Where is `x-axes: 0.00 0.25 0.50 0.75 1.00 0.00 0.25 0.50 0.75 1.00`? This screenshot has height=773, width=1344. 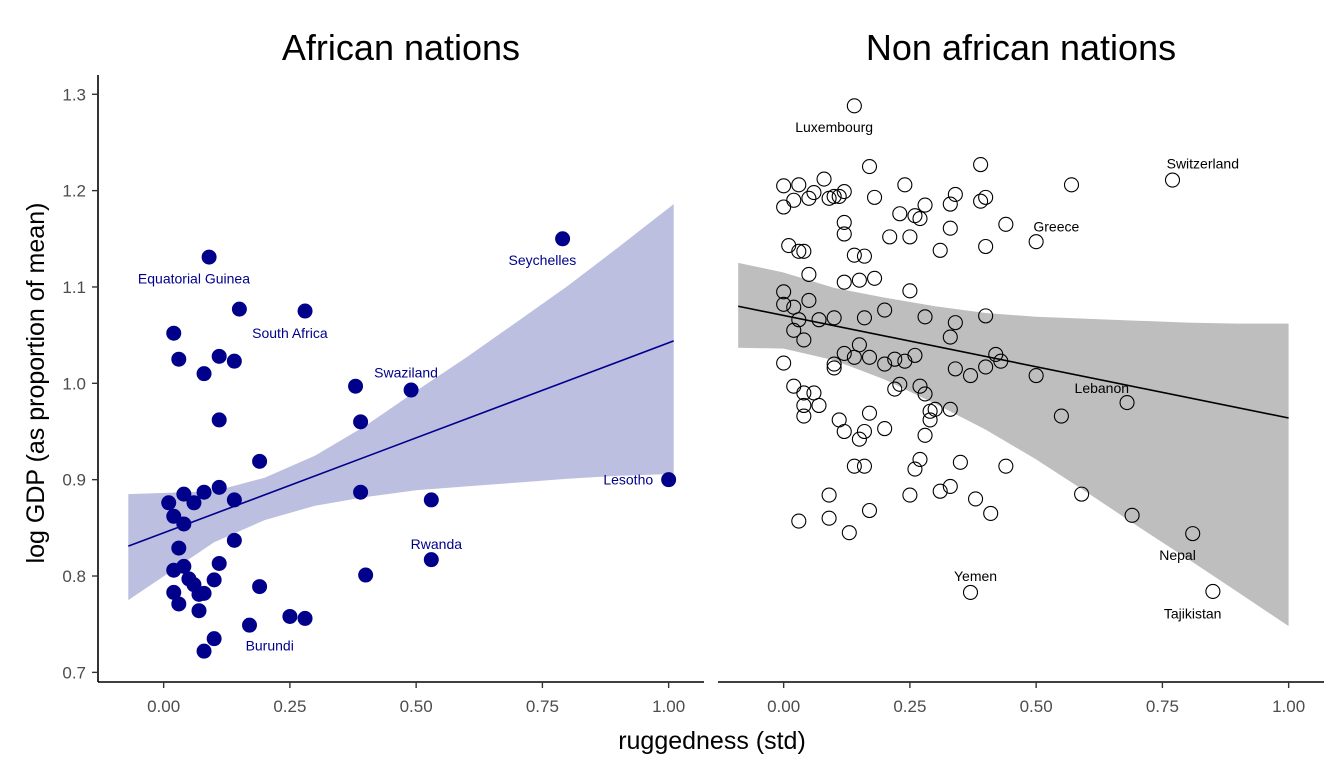 x-axes: 0.00 0.25 0.50 0.75 1.00 0.00 0.25 0.50 0.75 1.00 is located at coordinates (711, 698).